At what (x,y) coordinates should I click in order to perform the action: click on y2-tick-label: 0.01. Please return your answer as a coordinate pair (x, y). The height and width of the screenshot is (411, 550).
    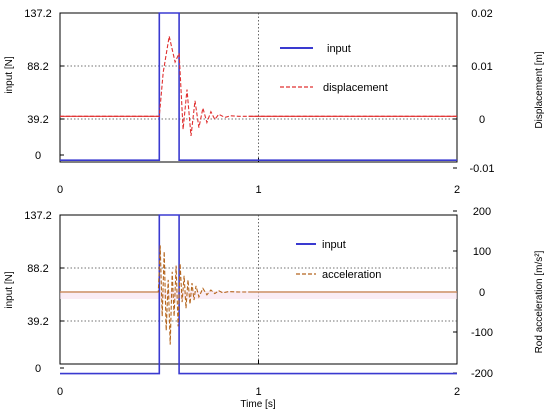
    Looking at the image, I should click on (481, 67).